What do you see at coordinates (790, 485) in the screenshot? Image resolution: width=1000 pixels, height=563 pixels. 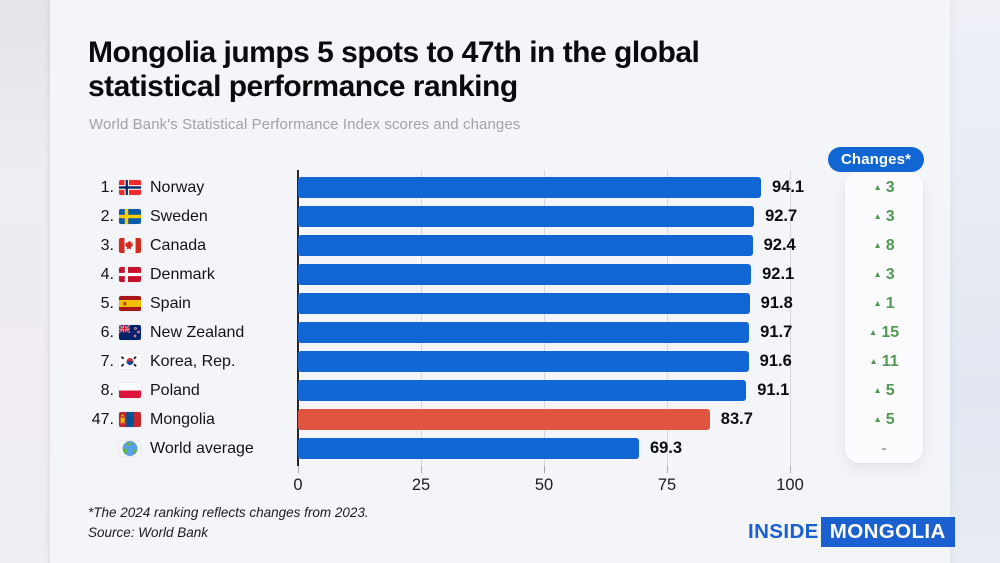 I see `x-axis-tick-label: 100` at bounding box center [790, 485].